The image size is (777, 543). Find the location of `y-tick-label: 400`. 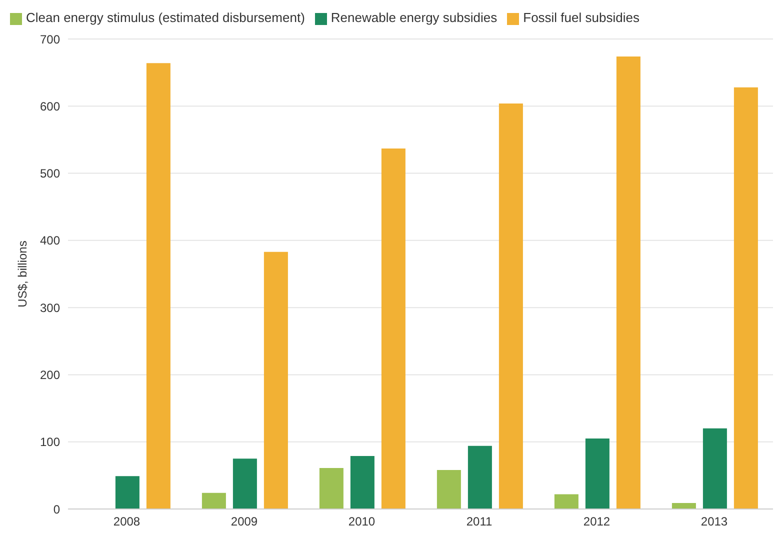

y-tick-label: 400 is located at coordinates (50, 241).